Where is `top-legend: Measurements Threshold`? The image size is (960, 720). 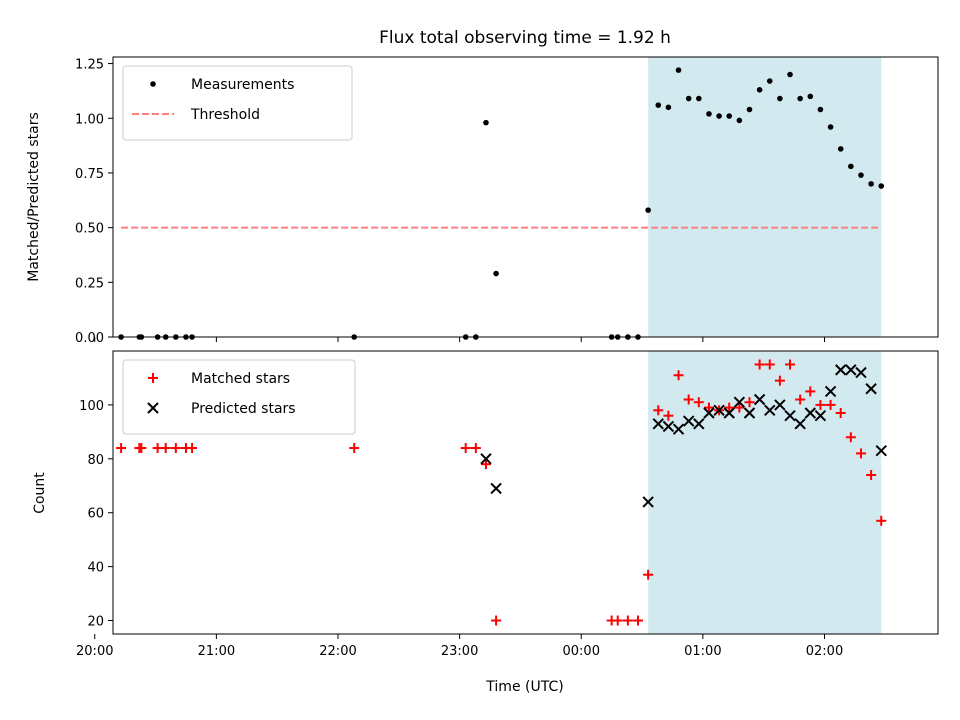 top-legend: Measurements Threshold is located at coordinates (237, 103).